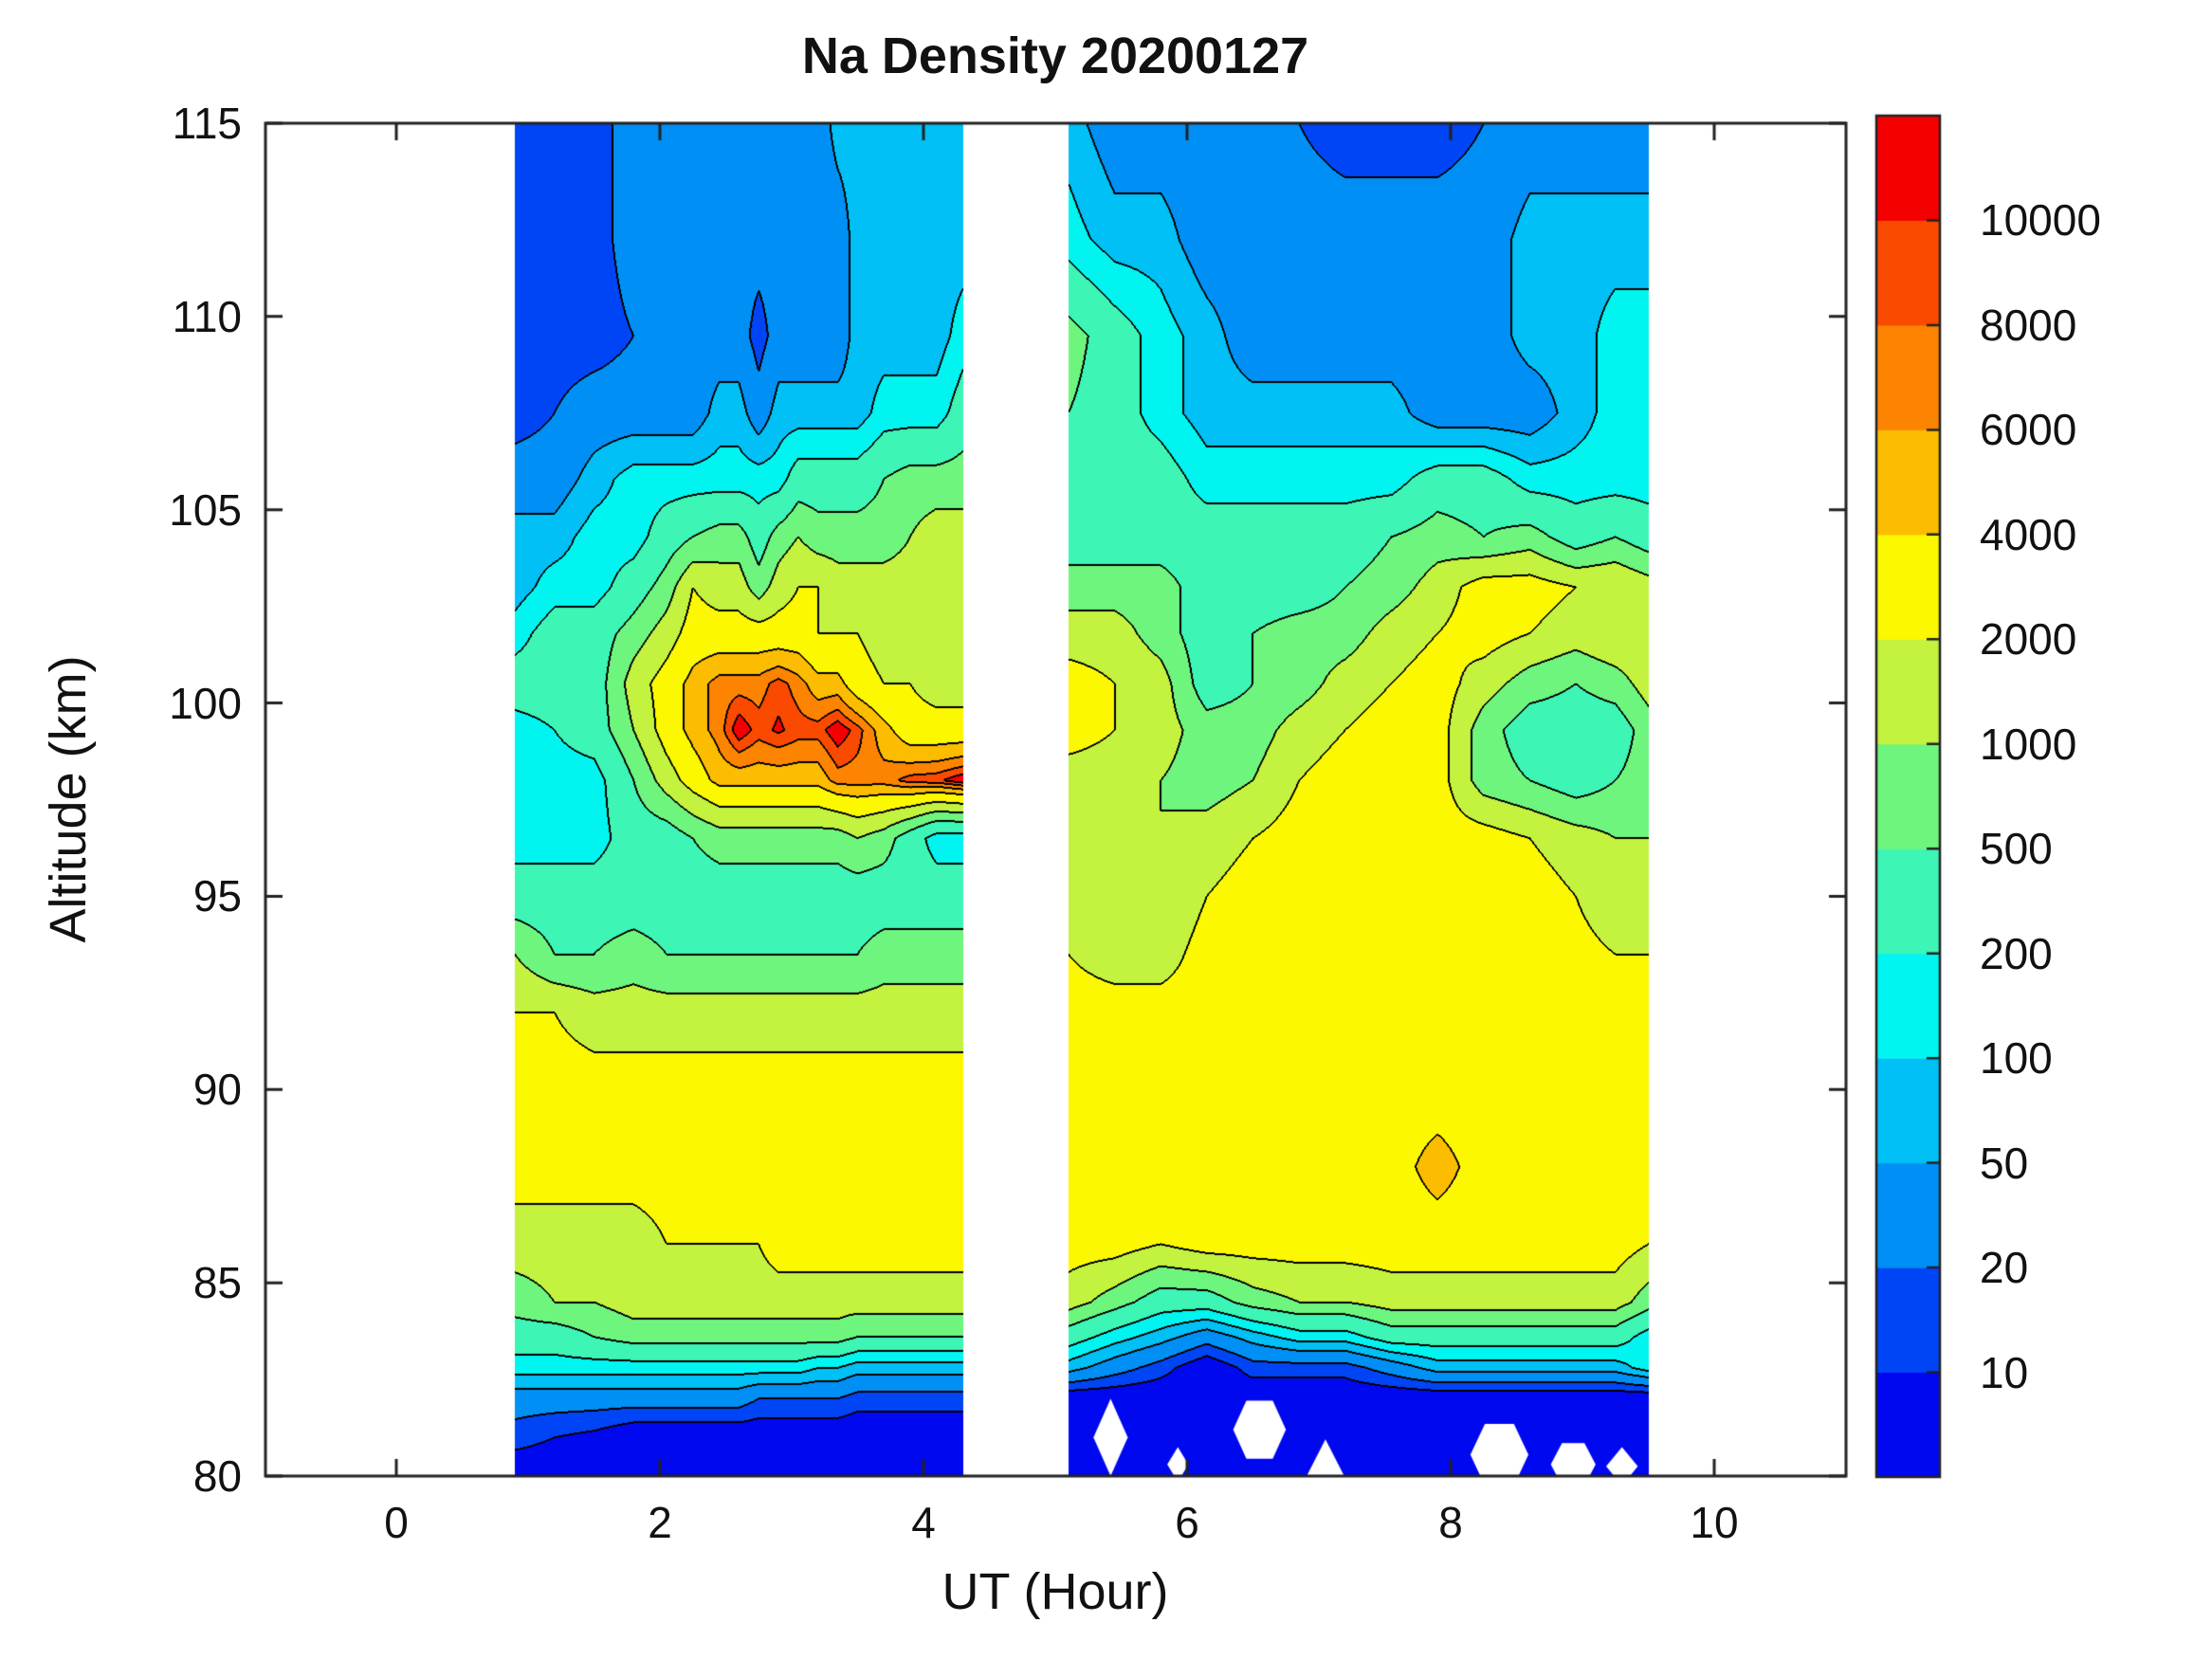 The height and width of the screenshot is (1659, 2212). I want to click on x-tick-label: 2, so click(660, 1522).